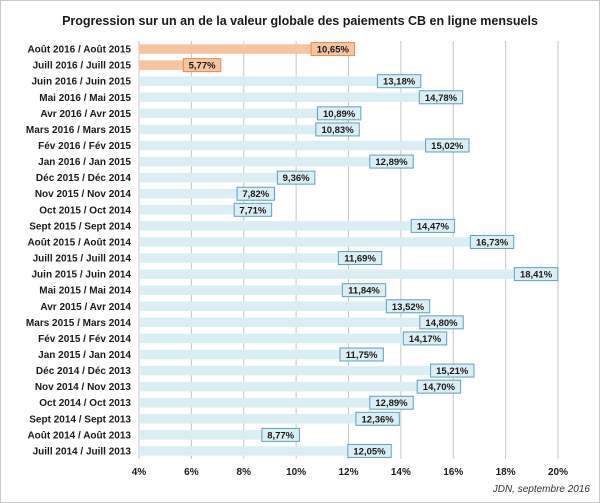 The width and height of the screenshot is (600, 503). I want to click on data-label: 14,78%, so click(441, 98).